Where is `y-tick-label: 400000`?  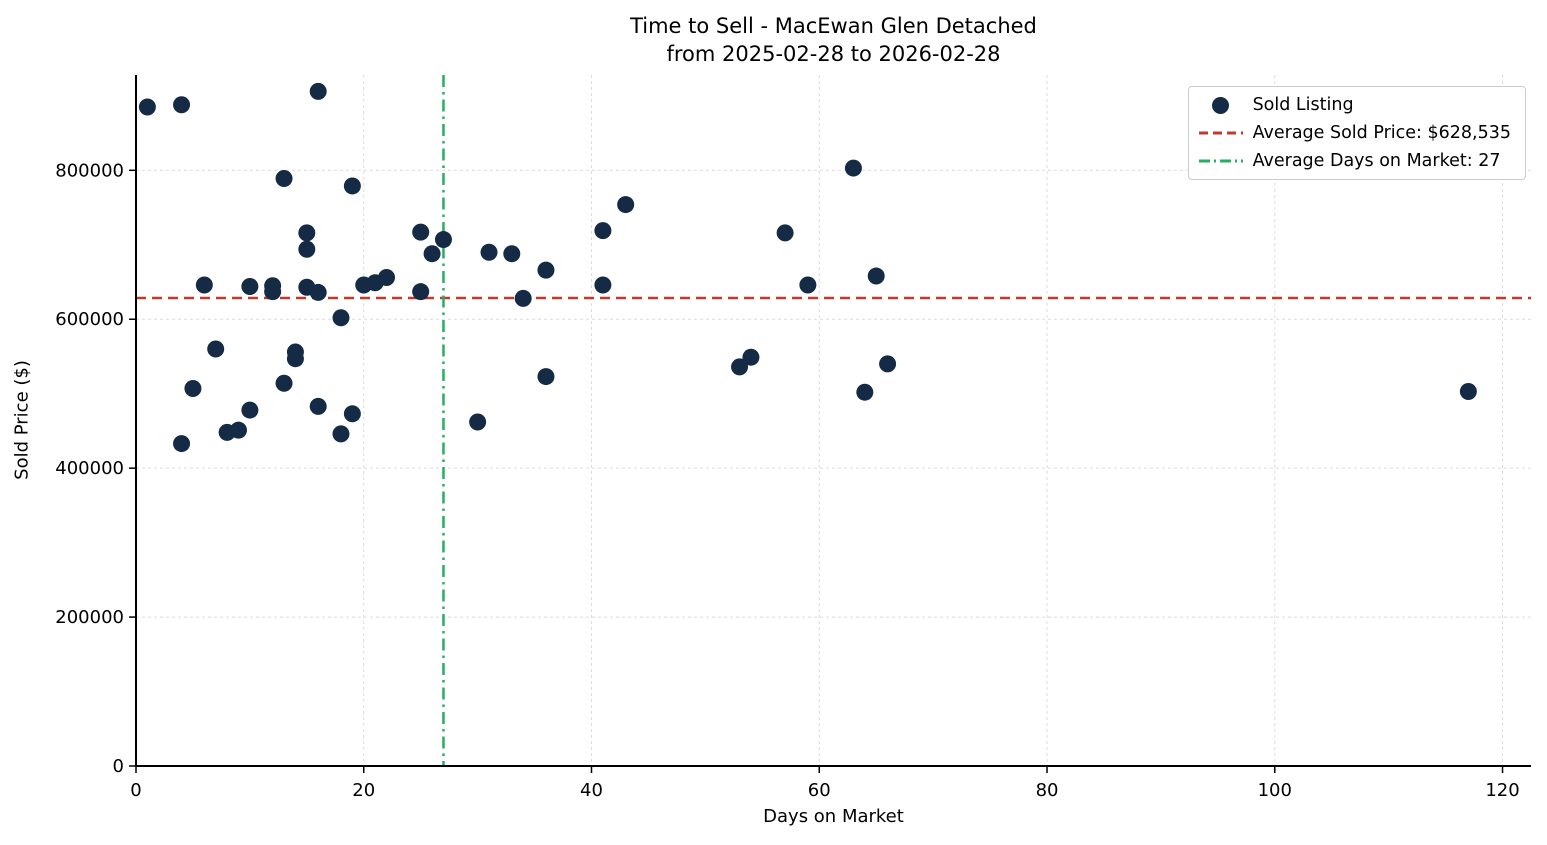
y-tick-label: 400000 is located at coordinates (89, 468).